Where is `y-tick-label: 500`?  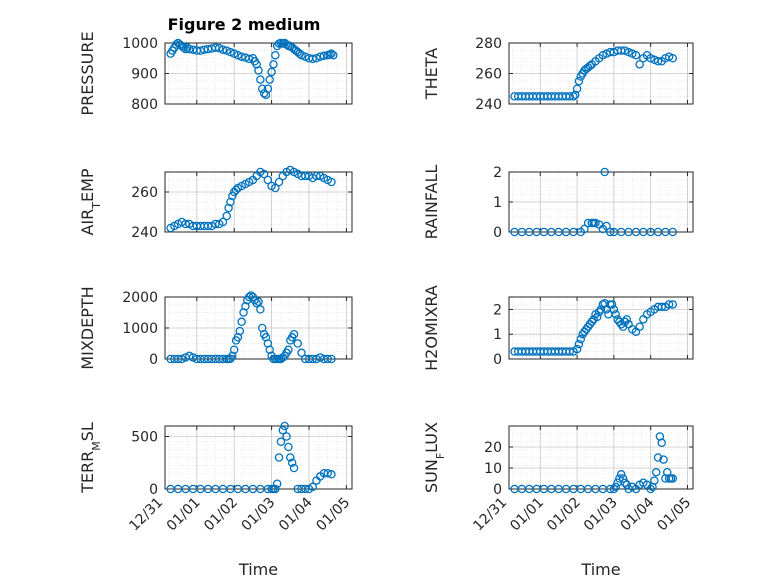 y-tick-label: 500 is located at coordinates (144, 438).